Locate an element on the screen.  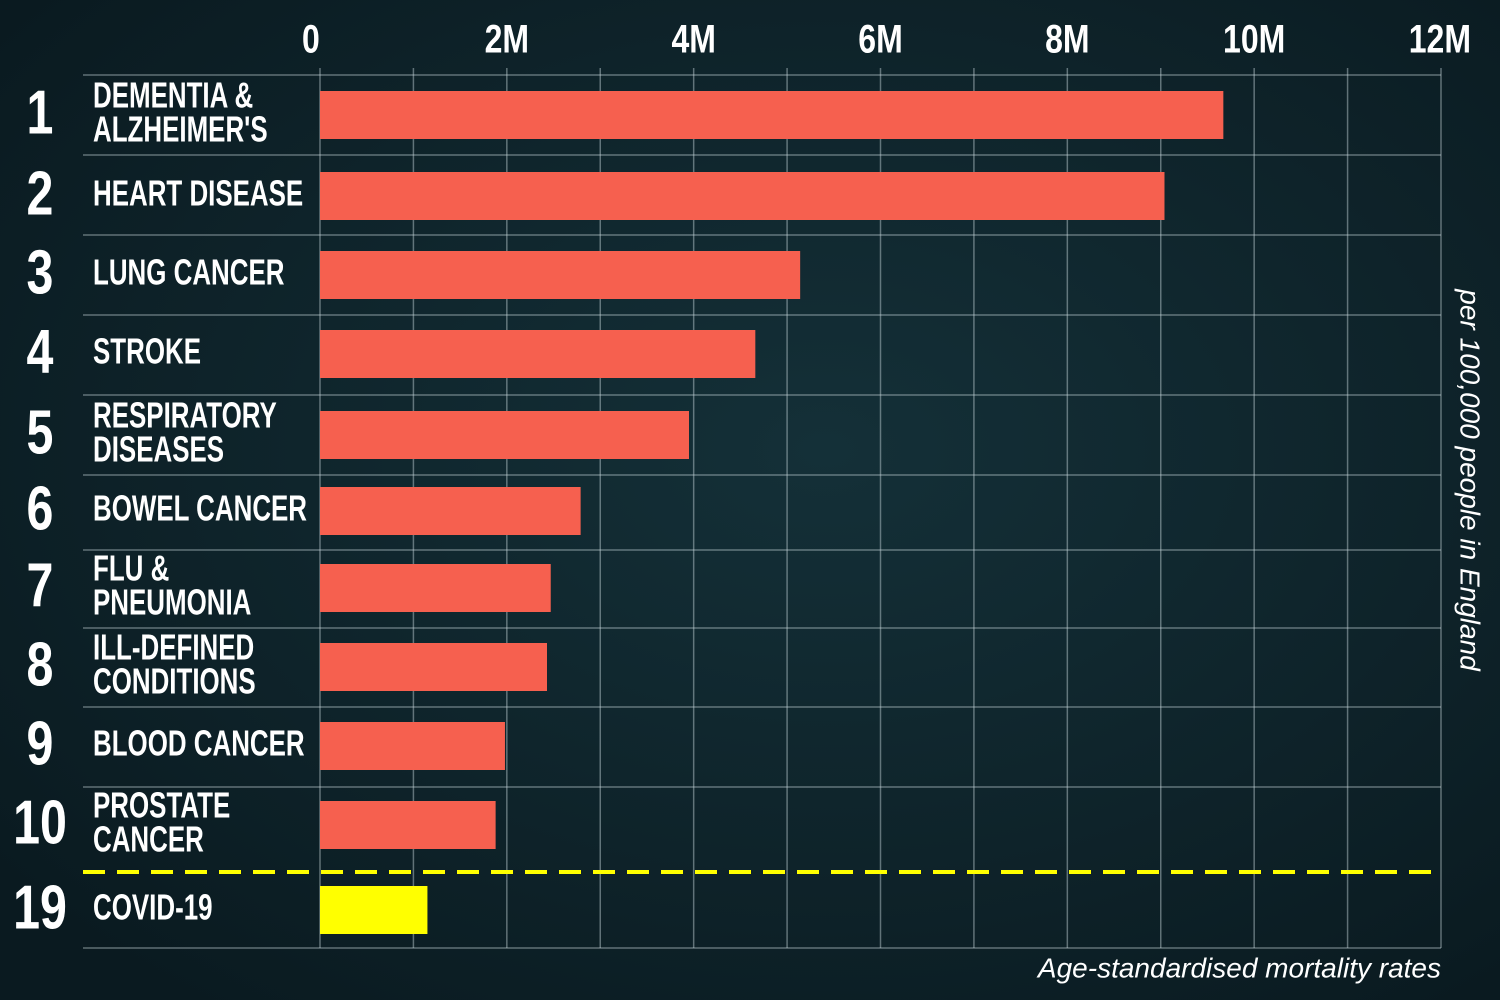
category-label: BLOOD CANCER is located at coordinates (199, 743).